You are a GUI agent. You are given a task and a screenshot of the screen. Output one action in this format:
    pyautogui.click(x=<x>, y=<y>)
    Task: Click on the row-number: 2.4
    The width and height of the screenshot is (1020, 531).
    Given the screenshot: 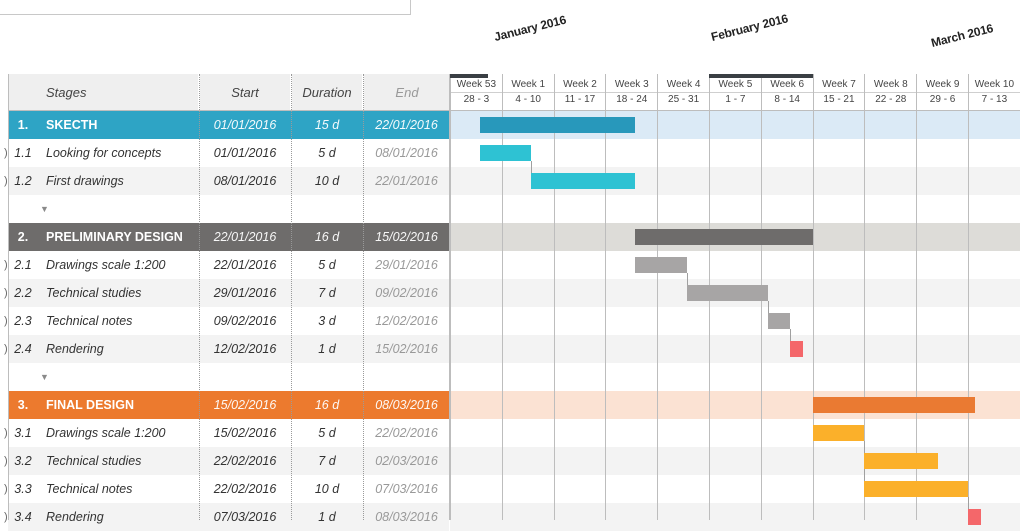 What is the action you would take?
    pyautogui.click(x=23, y=349)
    